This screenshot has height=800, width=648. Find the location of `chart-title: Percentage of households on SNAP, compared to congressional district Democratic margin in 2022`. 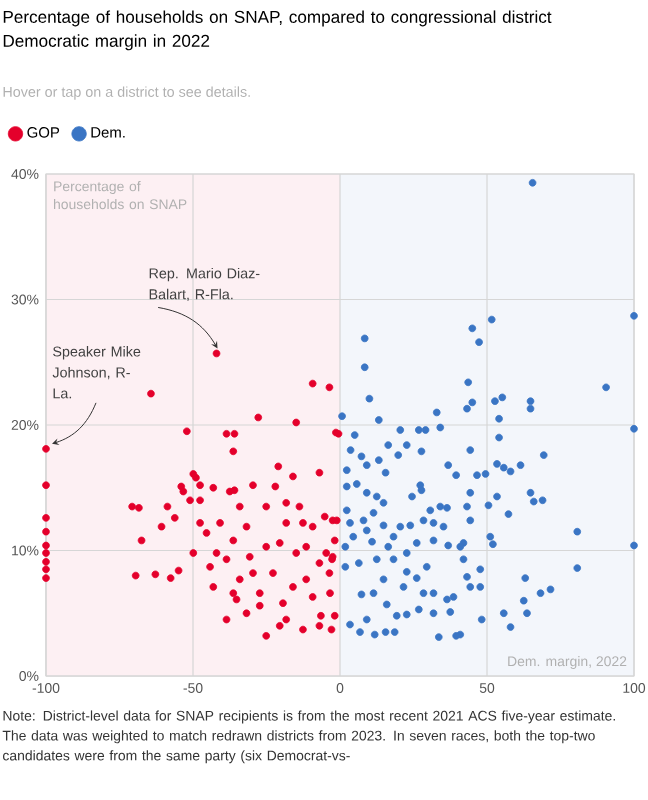

chart-title: Percentage of households on SNAP, compared to congressional district Democratic margin in 2022 is located at coordinates (277, 30).